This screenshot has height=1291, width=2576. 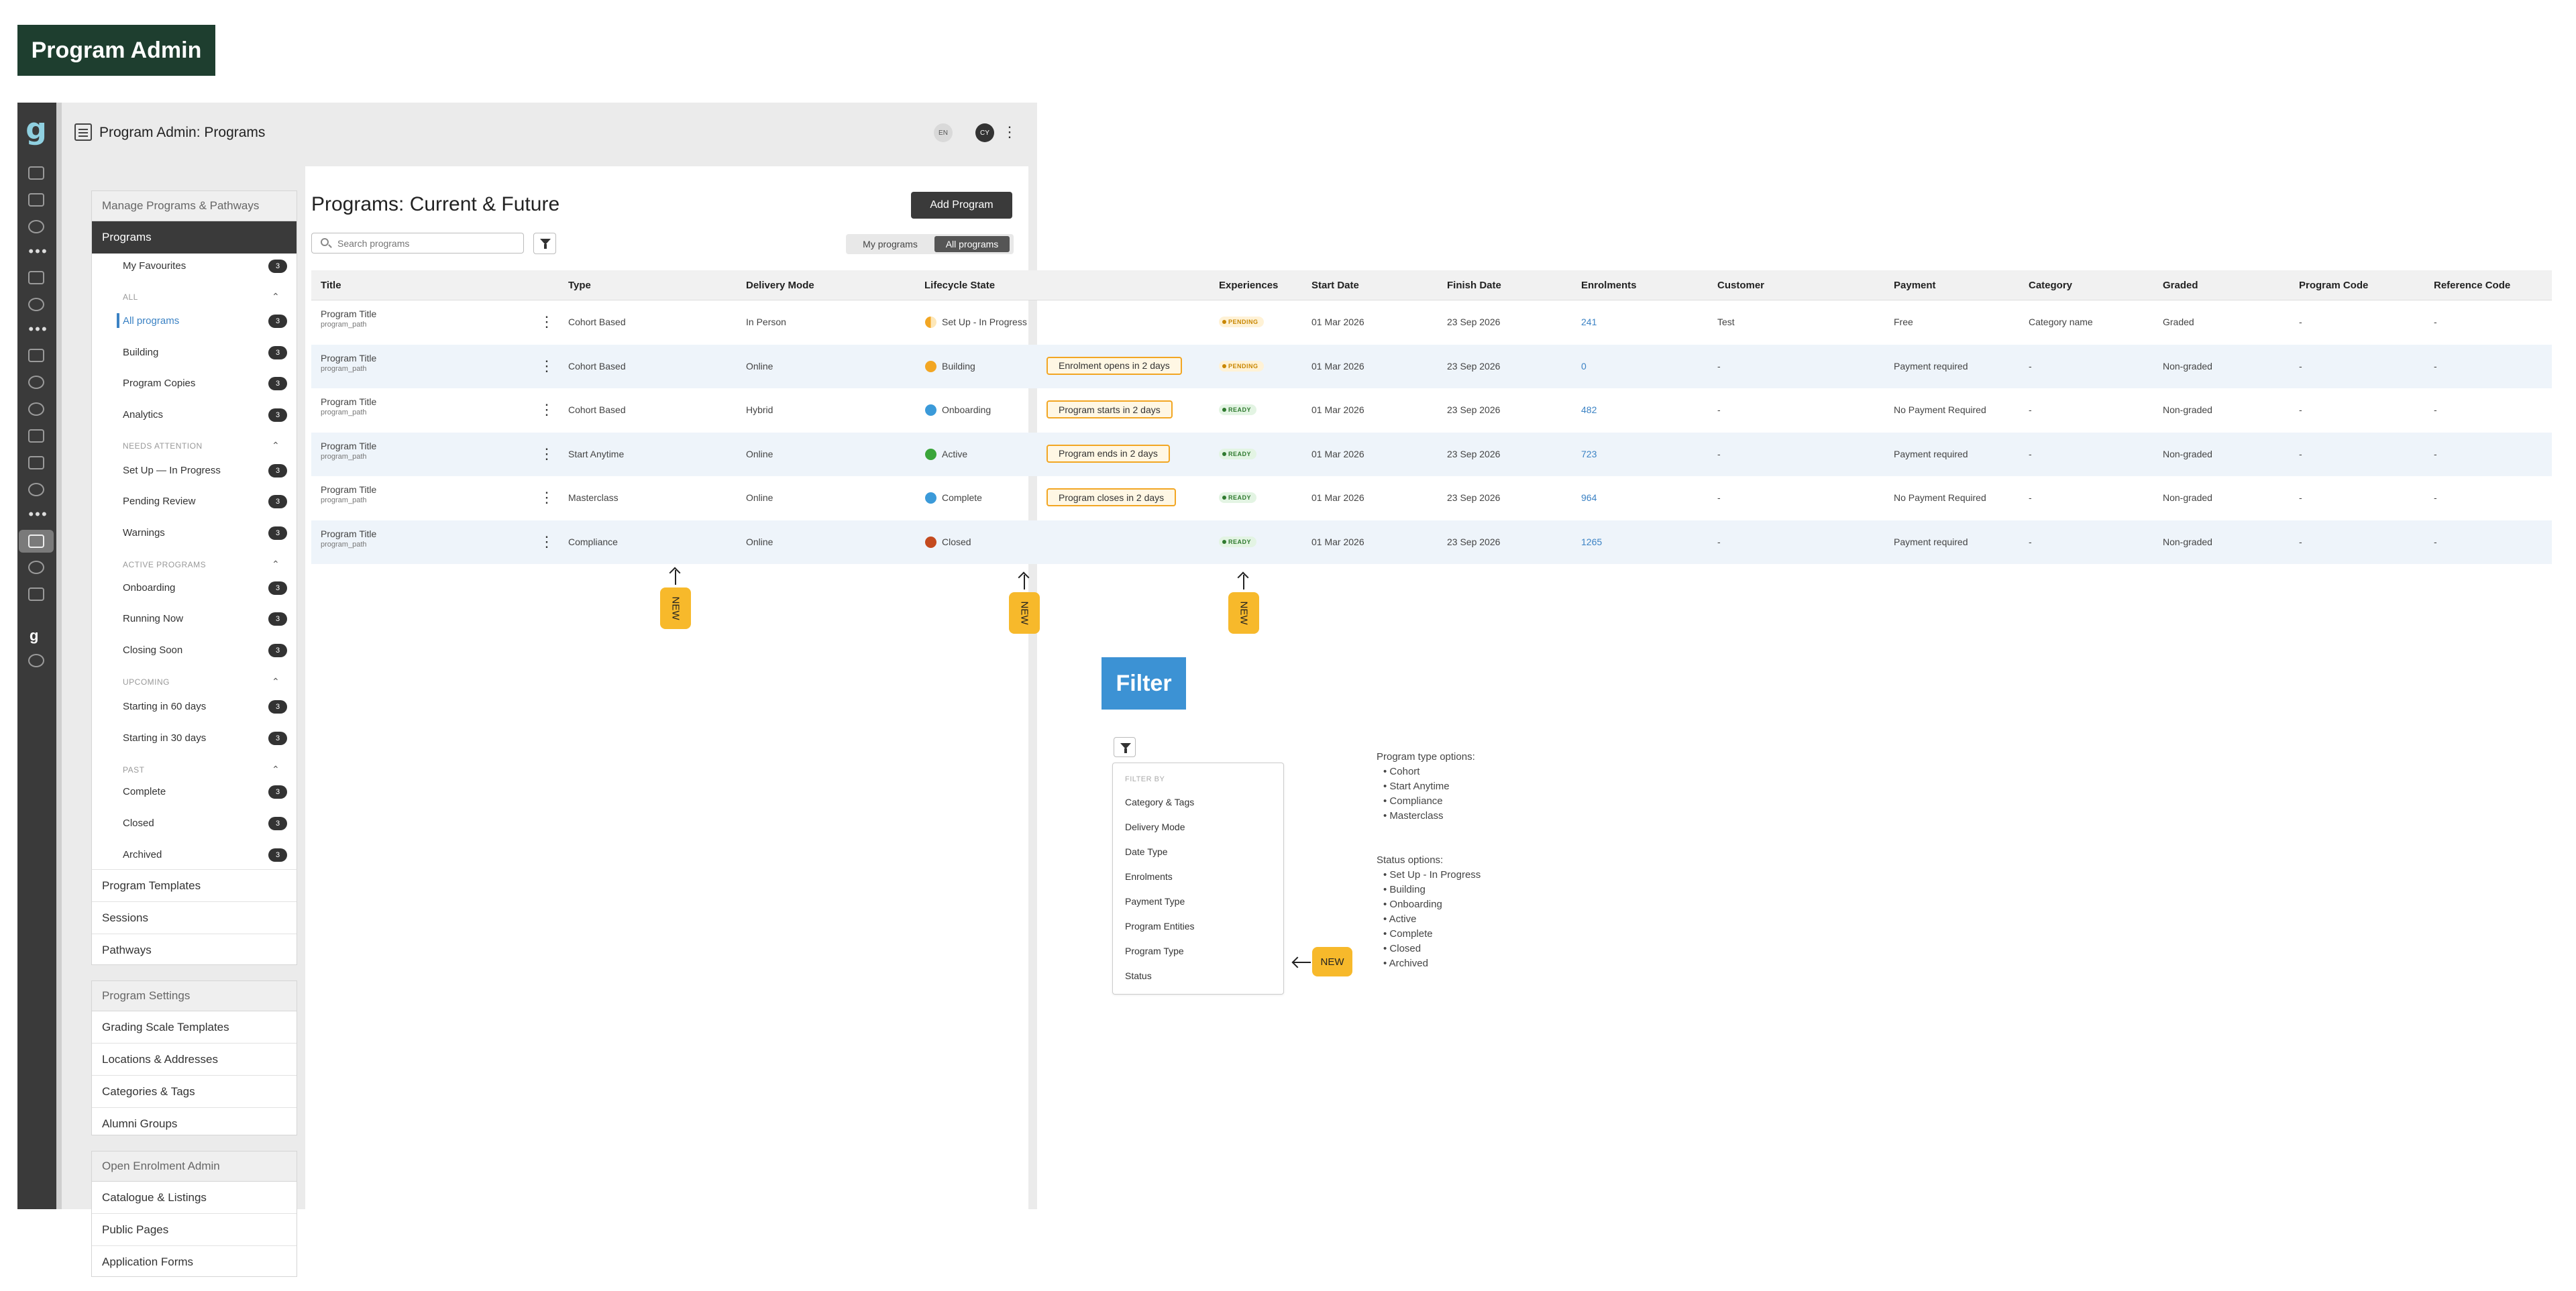 I want to click on column-header: Program Code, so click(x=2334, y=285).